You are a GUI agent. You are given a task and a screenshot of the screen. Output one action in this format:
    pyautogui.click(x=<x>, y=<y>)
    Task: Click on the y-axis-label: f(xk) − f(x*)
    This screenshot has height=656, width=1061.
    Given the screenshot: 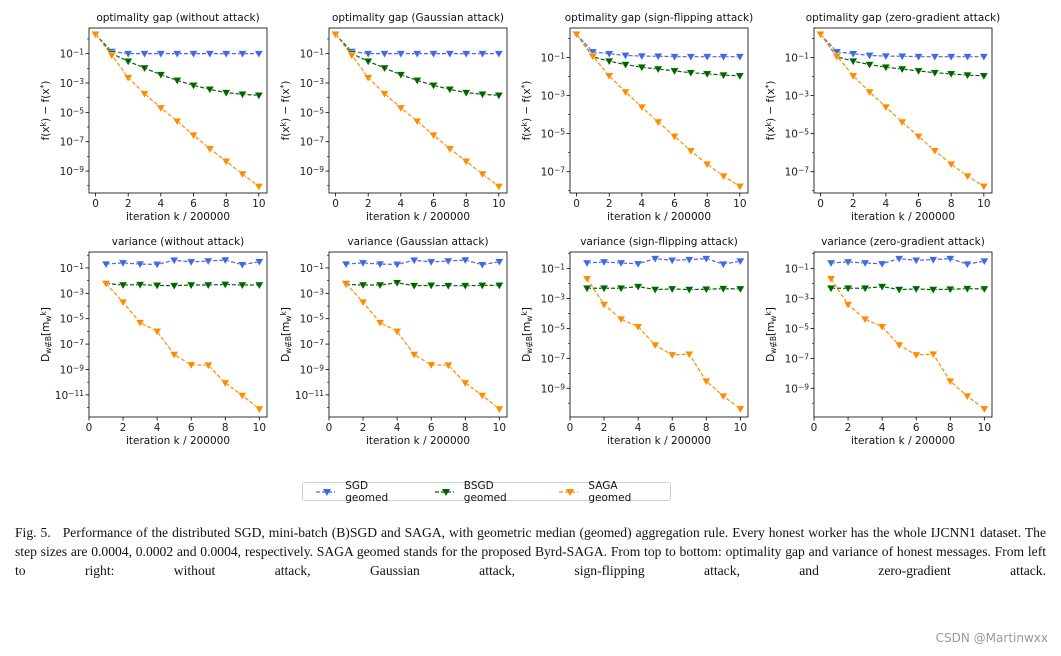 What is the action you would take?
    pyautogui.click(x=45, y=111)
    